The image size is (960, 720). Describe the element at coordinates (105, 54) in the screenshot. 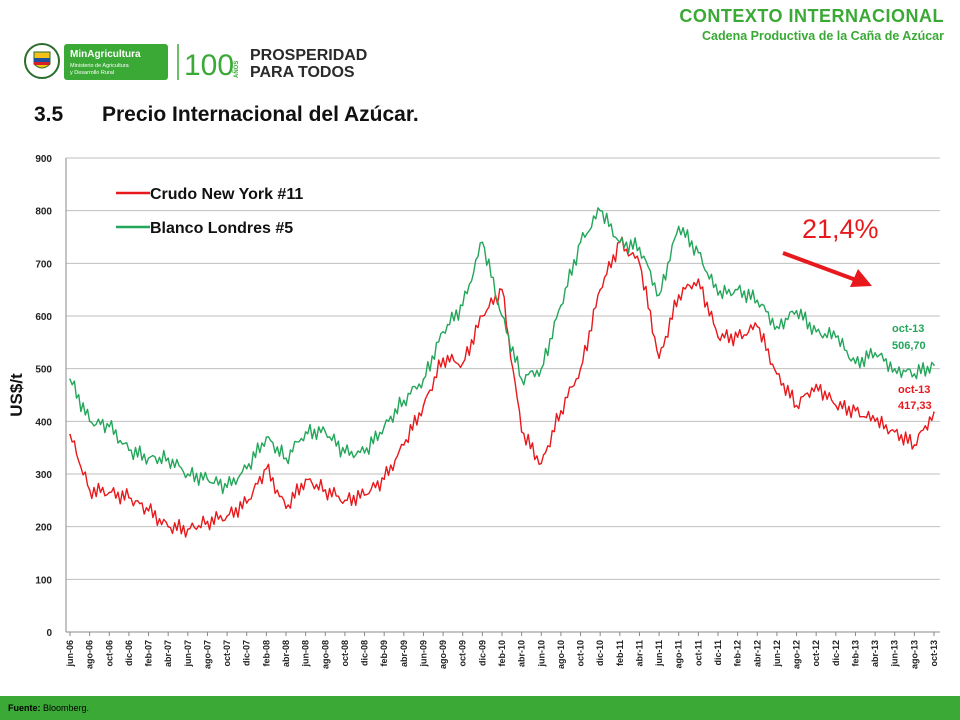

I see `ministry-name: MinAgricultura` at that location.